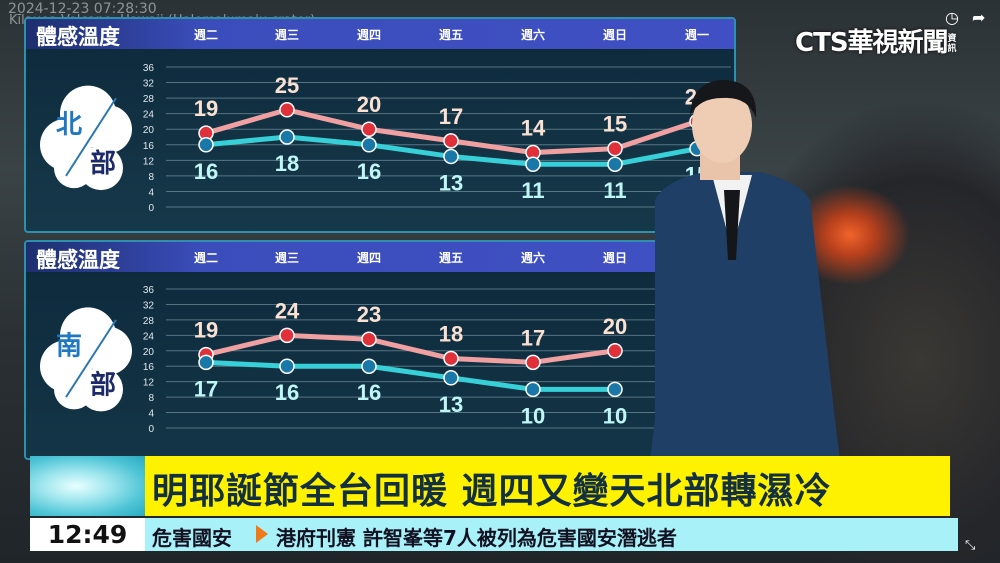 This screenshot has height=563, width=1000. I want to click on high-temp-label: 15, so click(615, 124).